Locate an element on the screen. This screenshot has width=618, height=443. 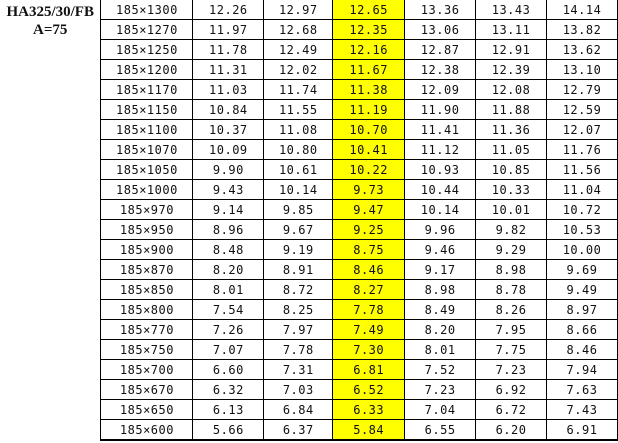
highlighted-value-cell: 6.52 is located at coordinates (369, 389).